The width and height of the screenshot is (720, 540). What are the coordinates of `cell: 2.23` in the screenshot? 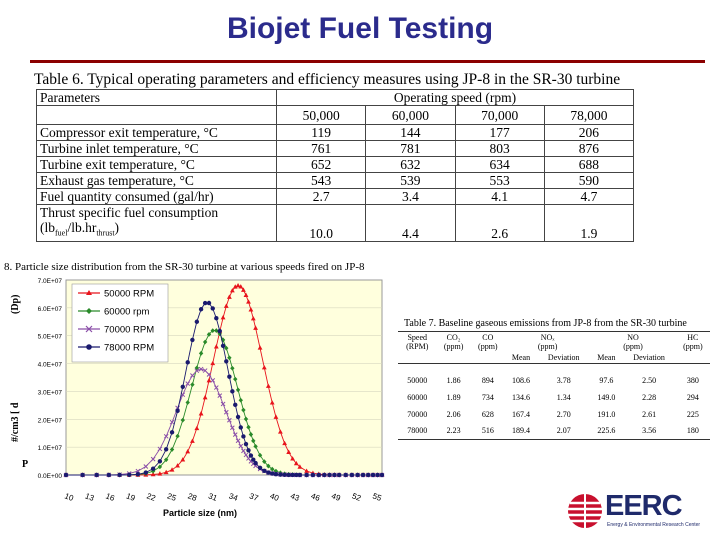 It's located at (453, 431).